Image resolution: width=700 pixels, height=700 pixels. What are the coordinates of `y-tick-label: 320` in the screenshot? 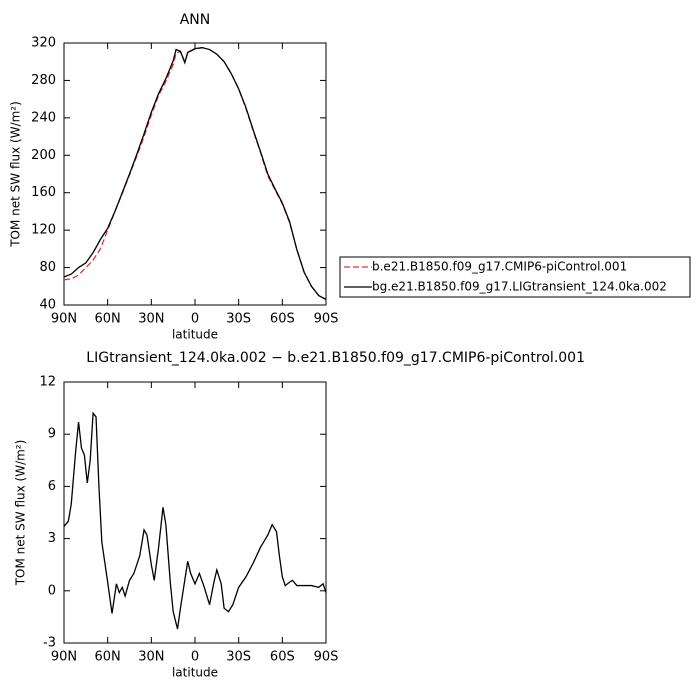 It's located at (43, 43).